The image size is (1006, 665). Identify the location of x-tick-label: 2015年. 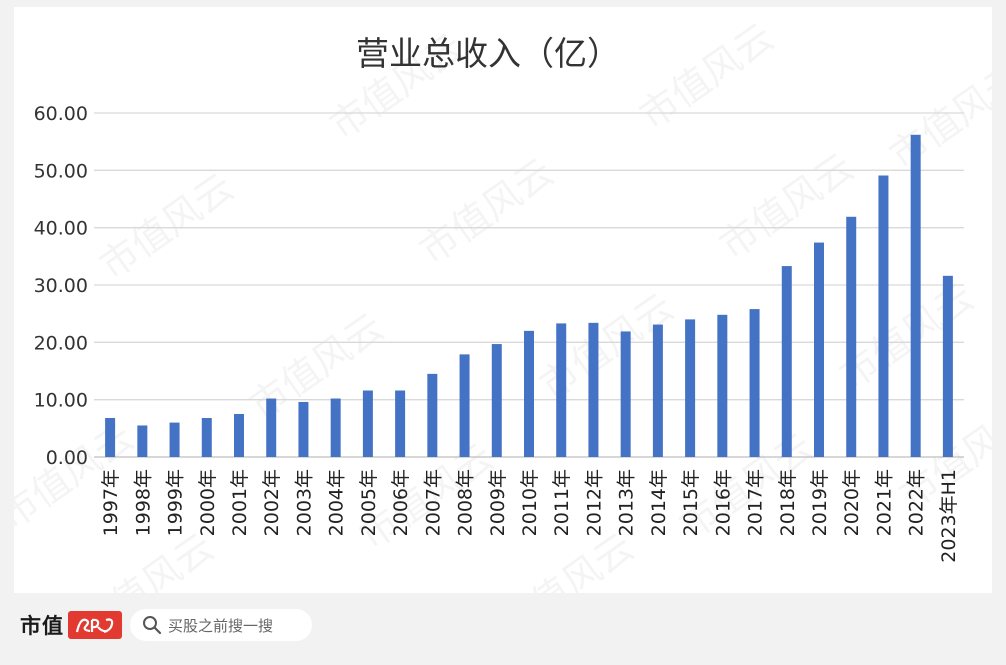
(691, 502).